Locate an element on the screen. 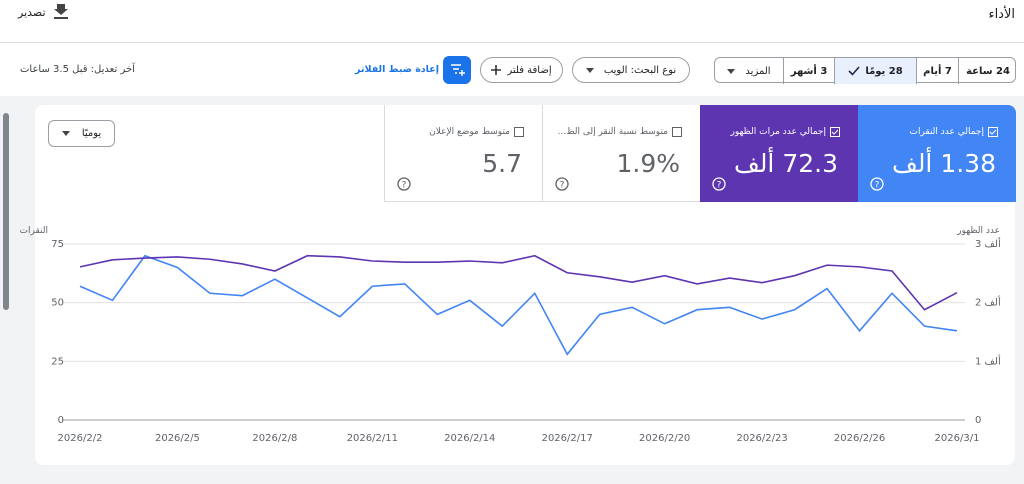  add-filter-button: إضافة فلتر is located at coordinates (521, 70).